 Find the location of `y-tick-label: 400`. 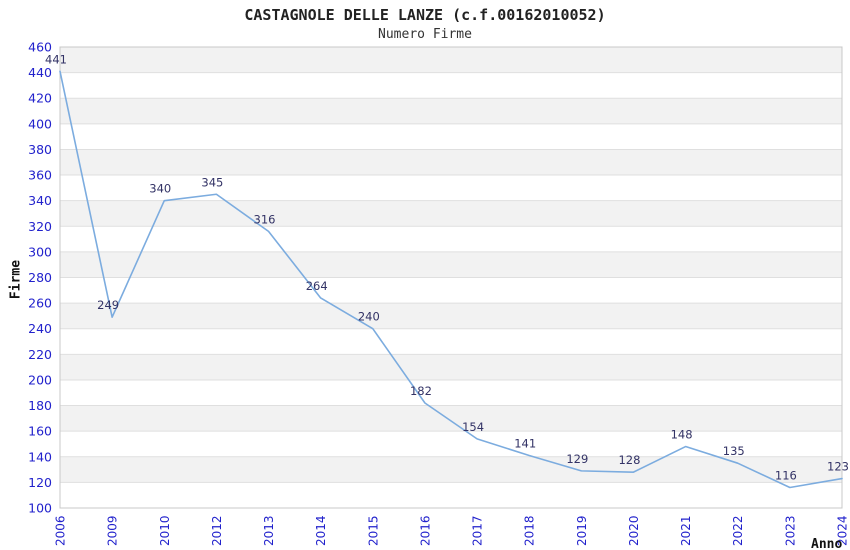

y-tick-label: 400 is located at coordinates (40, 123).